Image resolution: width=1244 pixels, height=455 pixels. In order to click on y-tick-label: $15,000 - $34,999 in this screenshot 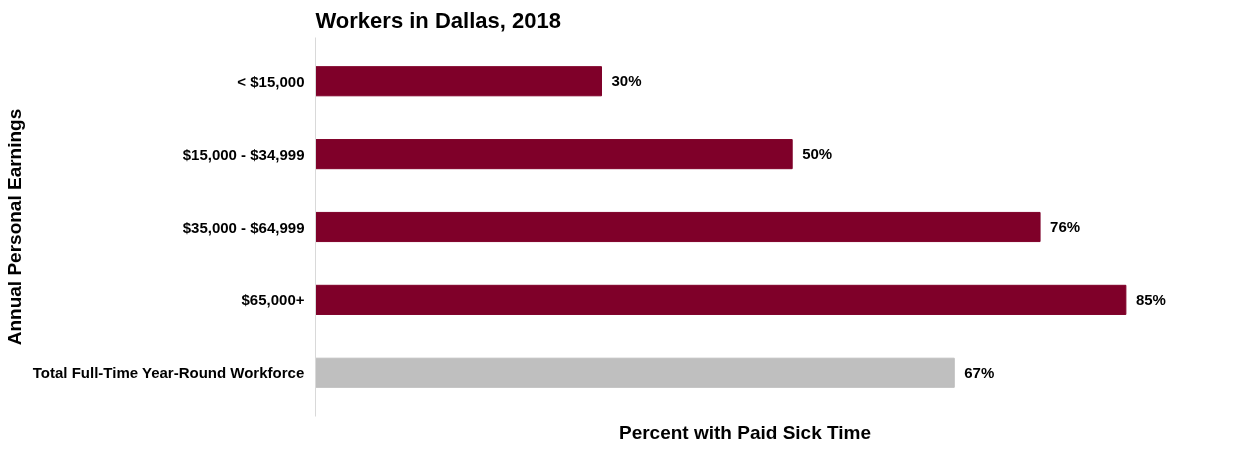, I will do `click(243, 154)`.